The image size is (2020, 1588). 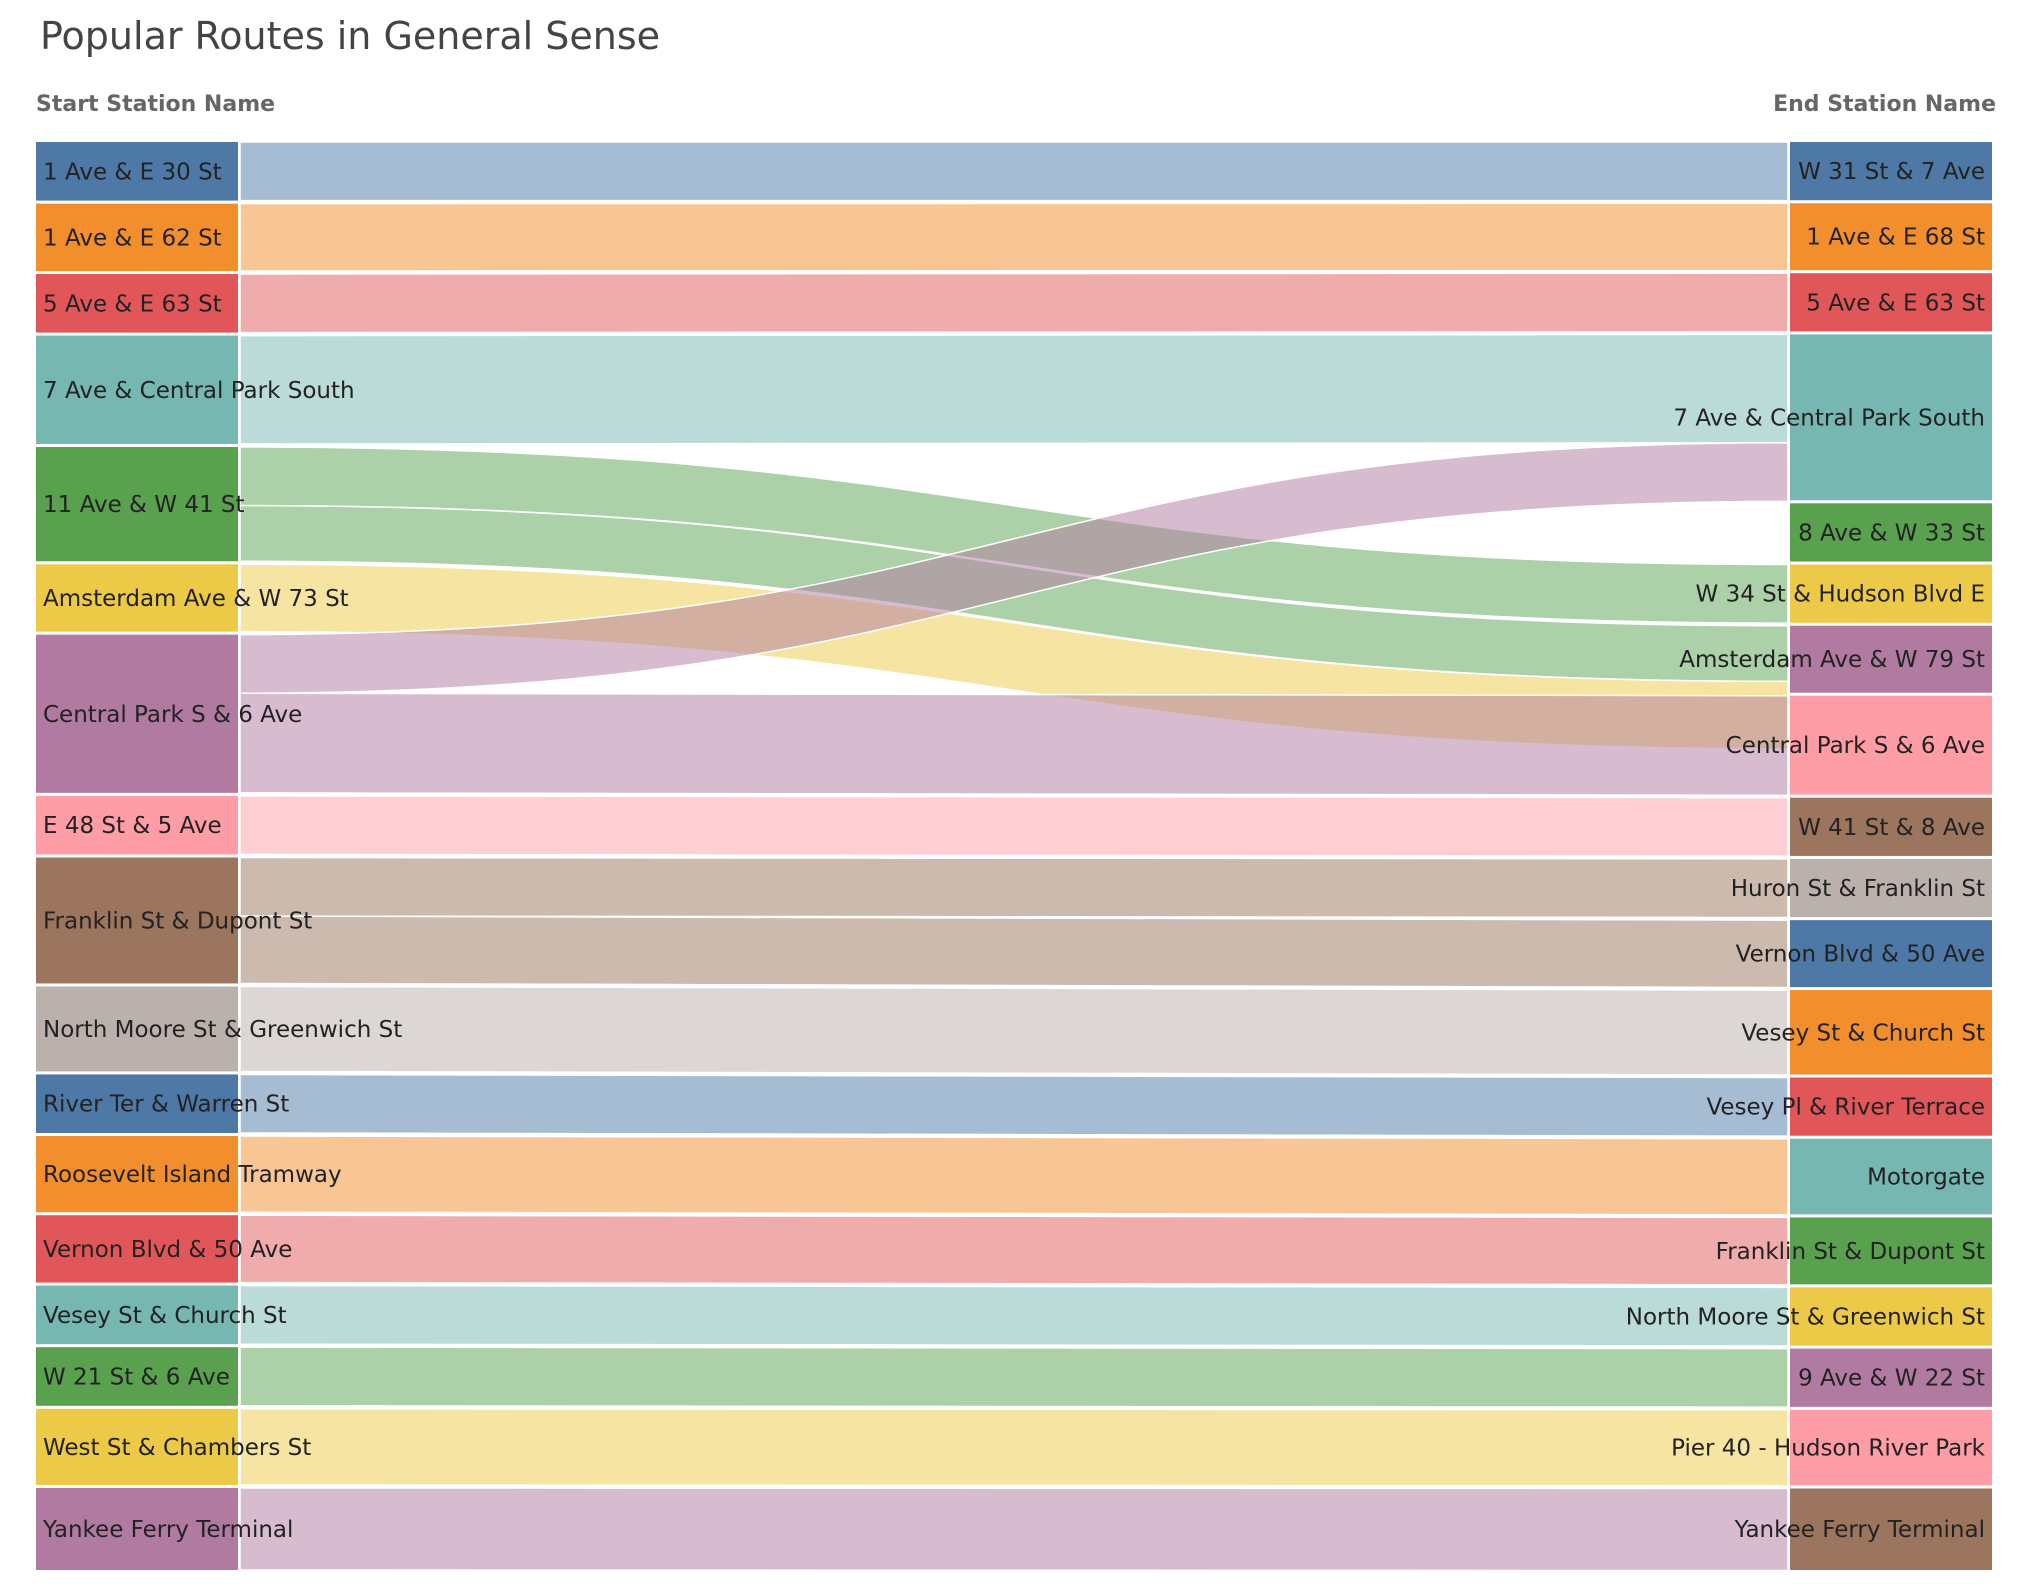 I want to click on end-node-label: Motorgate, so click(x=1926, y=1178).